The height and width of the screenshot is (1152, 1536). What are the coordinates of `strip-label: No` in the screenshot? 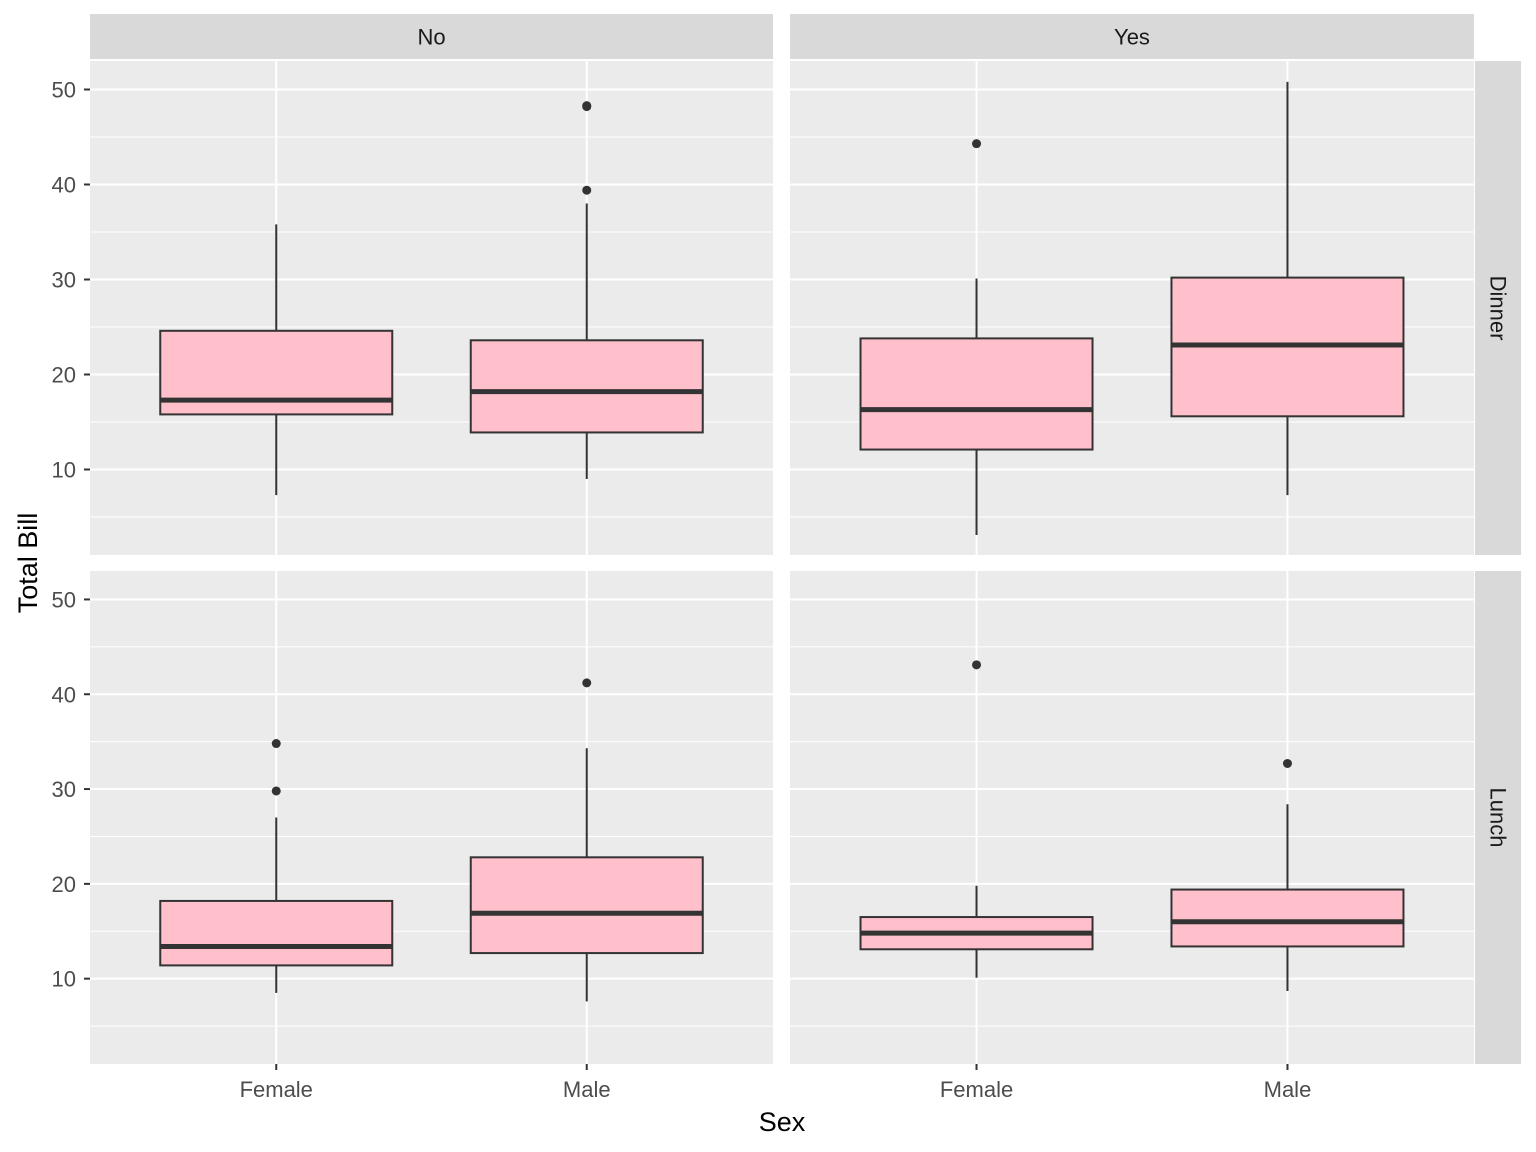 It's located at (431, 37).